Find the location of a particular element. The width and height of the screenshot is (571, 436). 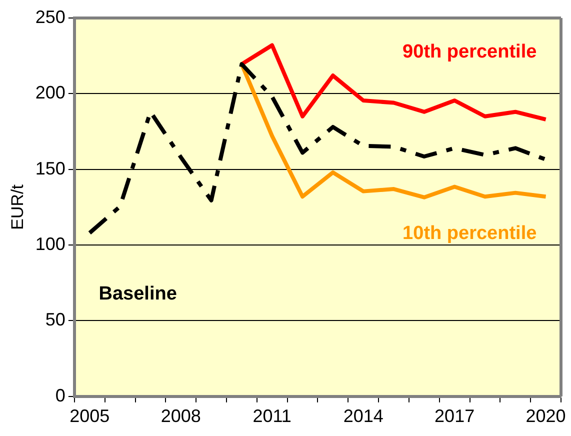

y-axis-title: EUR/t is located at coordinates (17, 207).